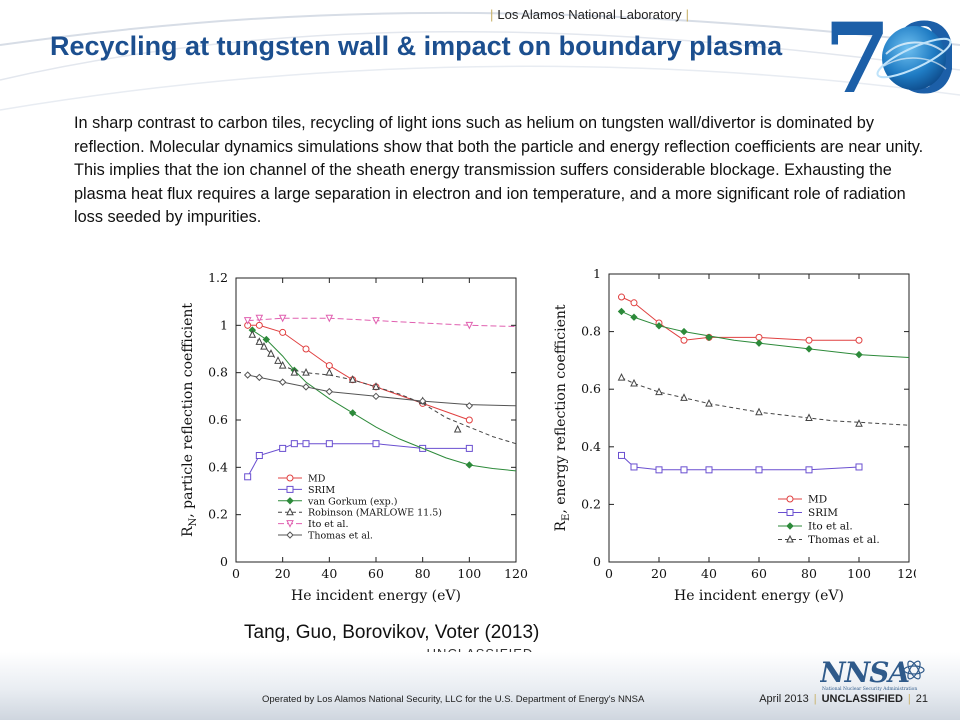  I want to click on legend-label: SRIM, so click(823, 513).